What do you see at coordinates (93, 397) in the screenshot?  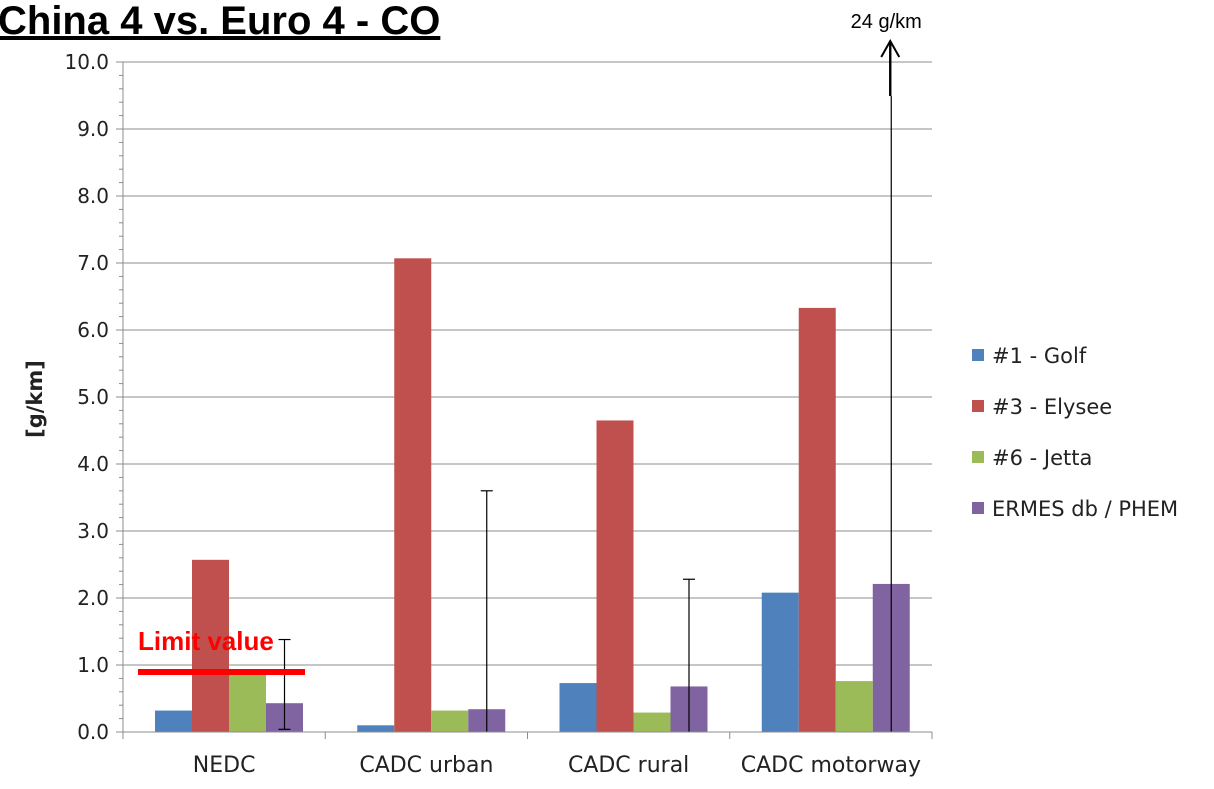 I see `y-tick-label: 5.0` at bounding box center [93, 397].